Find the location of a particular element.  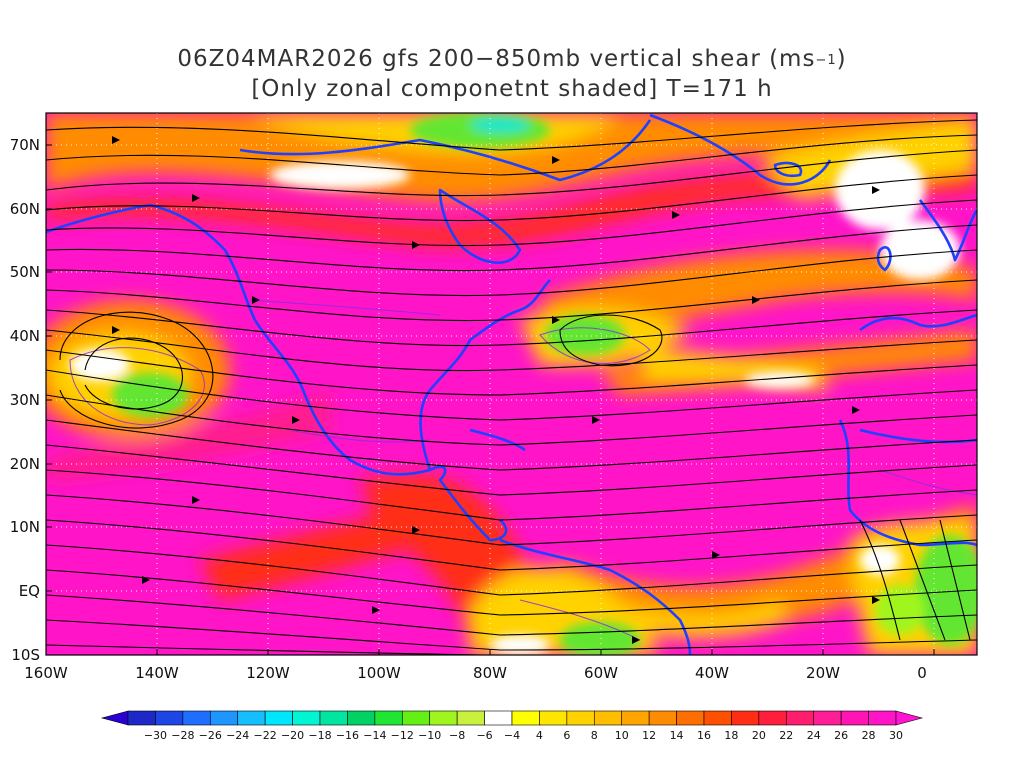

hudson-bay is located at coordinates (480, 226).